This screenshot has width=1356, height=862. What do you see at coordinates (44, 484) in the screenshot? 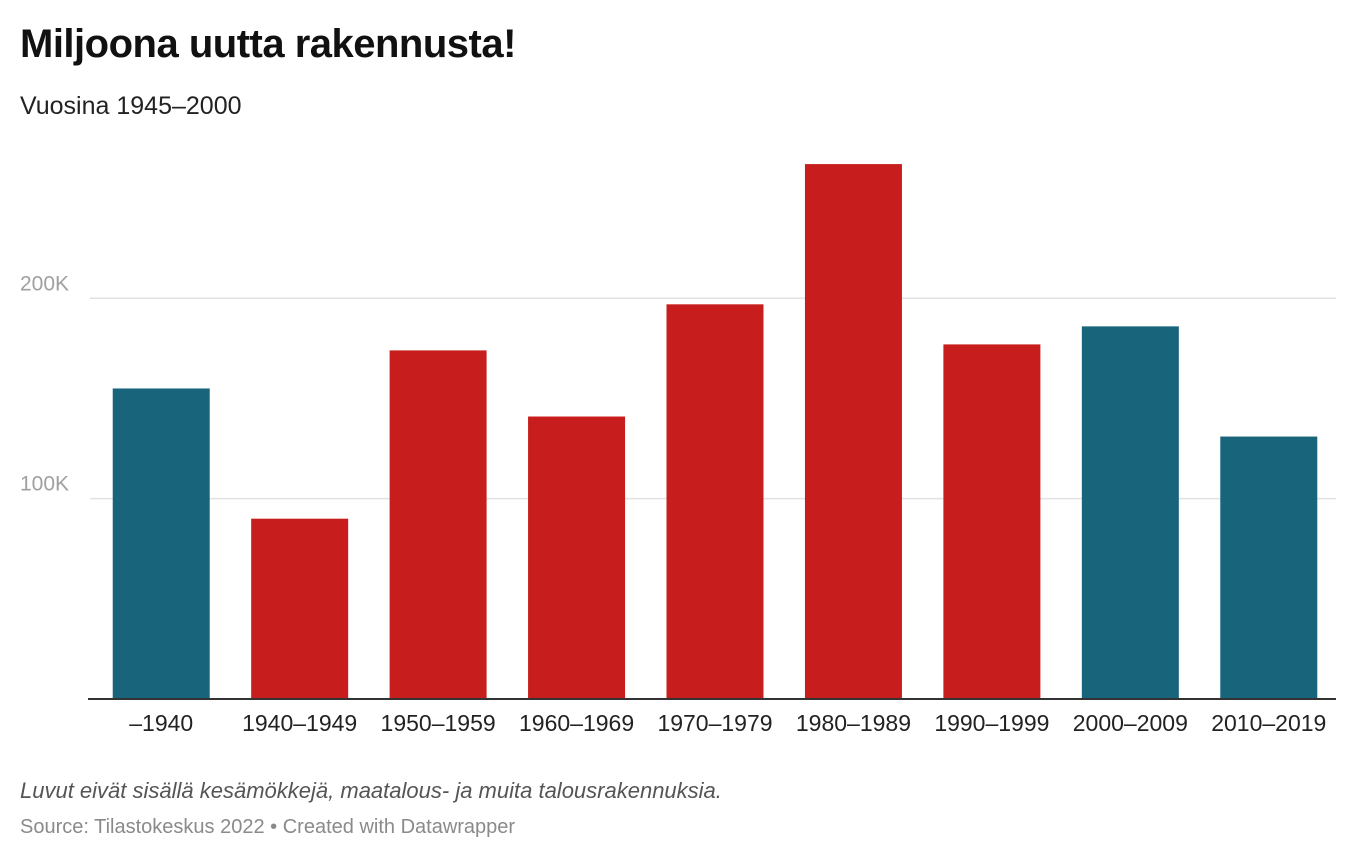
I see `y-tick-label: 100K` at bounding box center [44, 484].